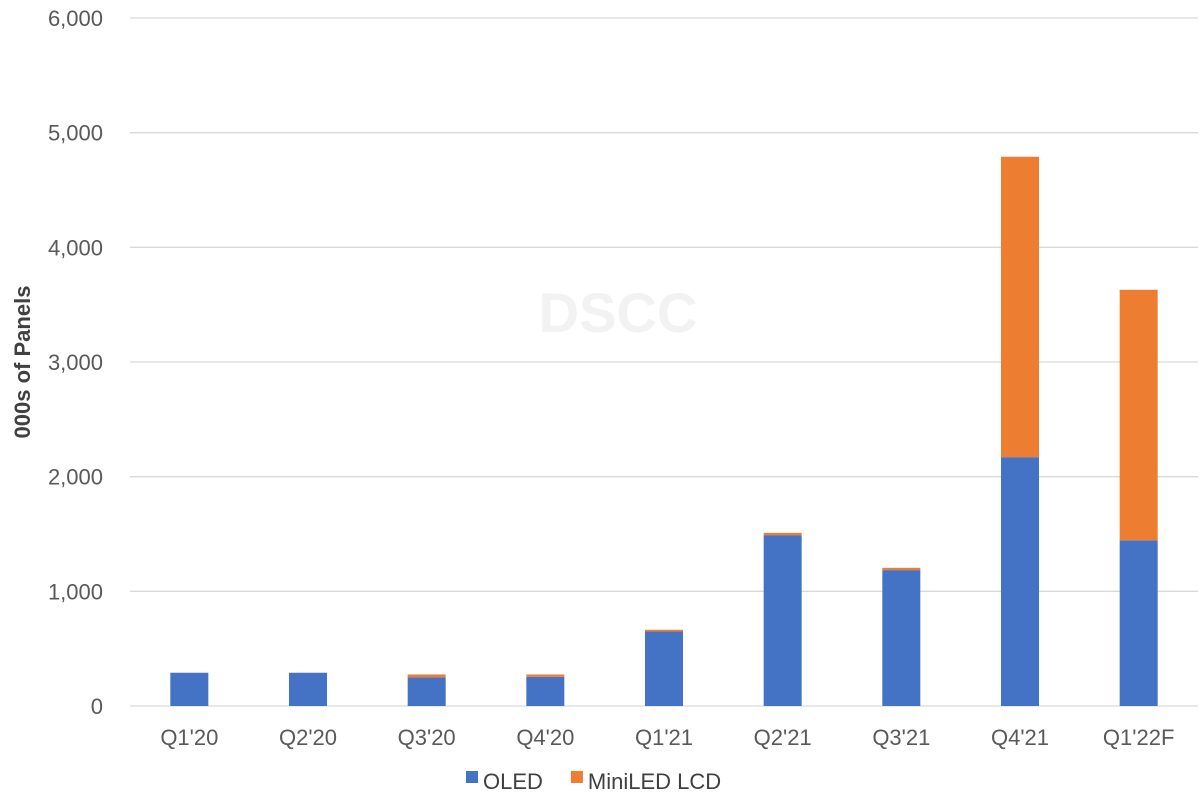 This screenshot has width=1200, height=801. Describe the element at coordinates (654, 781) in the screenshot. I see `legend-label: MiniLED LCD` at that location.